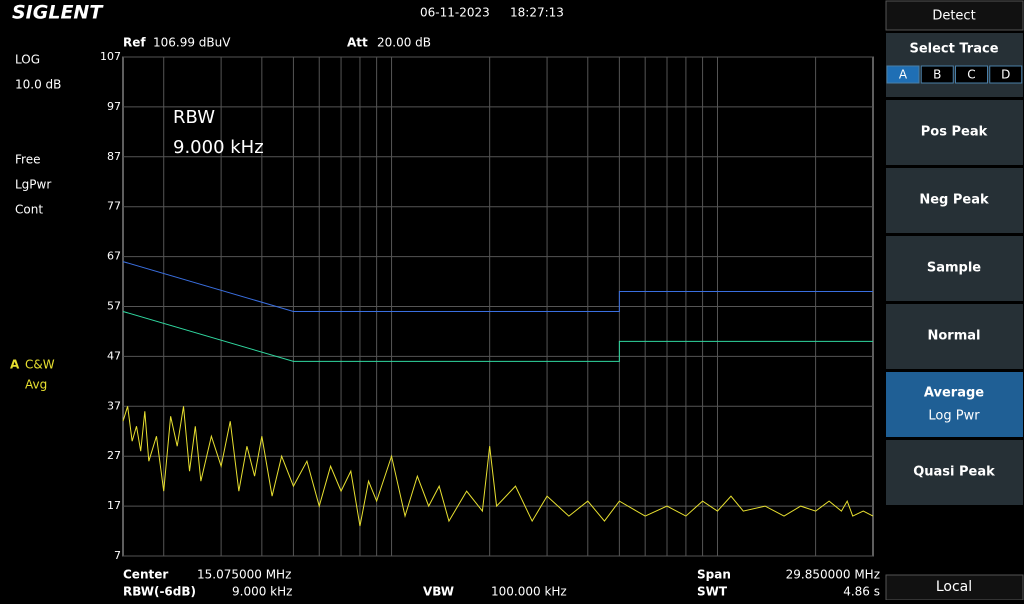  Describe the element at coordinates (114, 206) in the screenshot. I see `y-tick-label: 77` at that location.